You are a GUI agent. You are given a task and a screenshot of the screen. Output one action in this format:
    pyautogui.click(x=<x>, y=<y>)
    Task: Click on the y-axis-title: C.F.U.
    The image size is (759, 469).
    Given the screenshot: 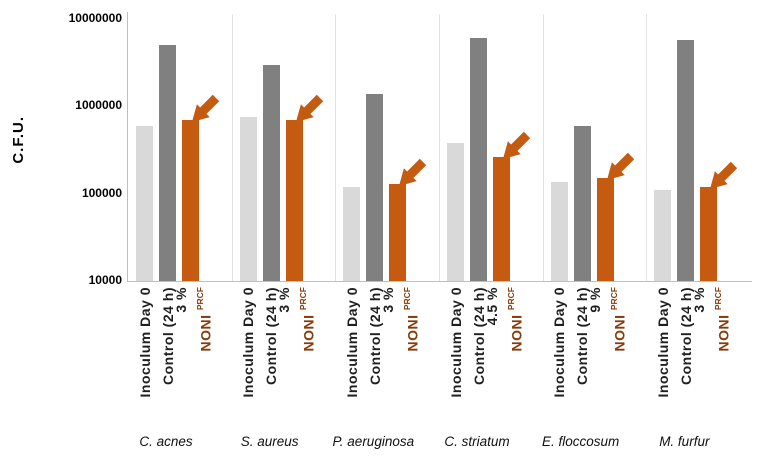 What is the action you would take?
    pyautogui.click(x=18, y=140)
    